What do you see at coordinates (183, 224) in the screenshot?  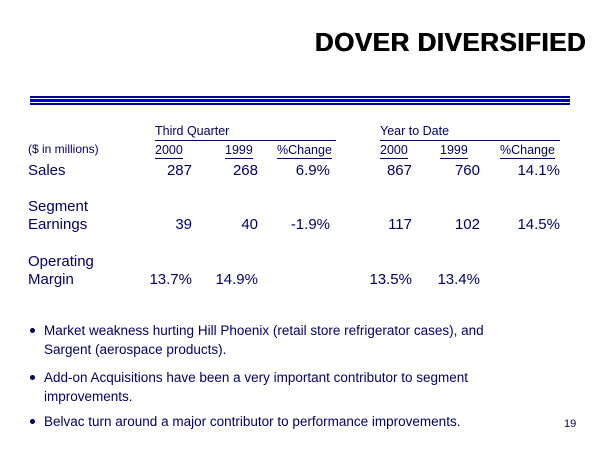 I see `cell-segment-tq-2000: 39` at bounding box center [183, 224].